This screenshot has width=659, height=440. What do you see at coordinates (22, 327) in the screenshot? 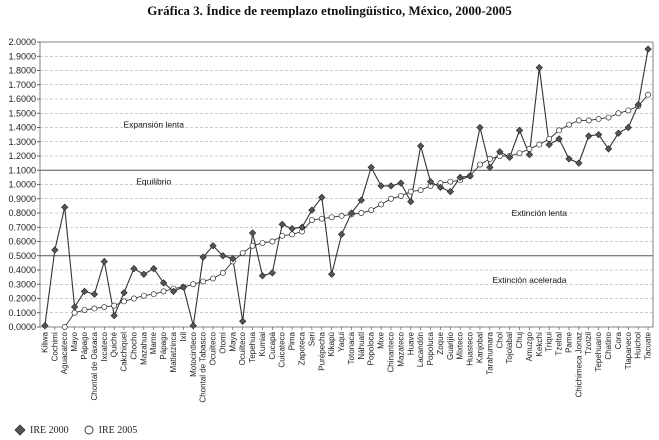
I see `y-tick-label: 0.0000` at bounding box center [22, 327].